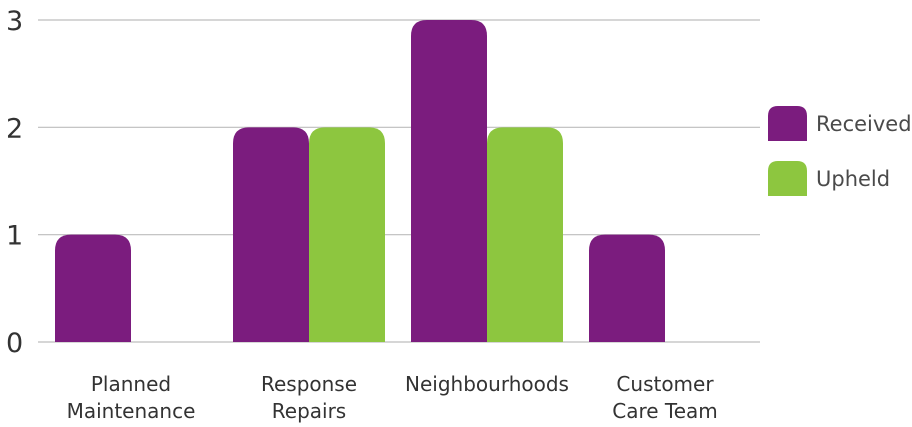  Describe the element at coordinates (14, 343) in the screenshot. I see `y-tick-label: 0` at that location.